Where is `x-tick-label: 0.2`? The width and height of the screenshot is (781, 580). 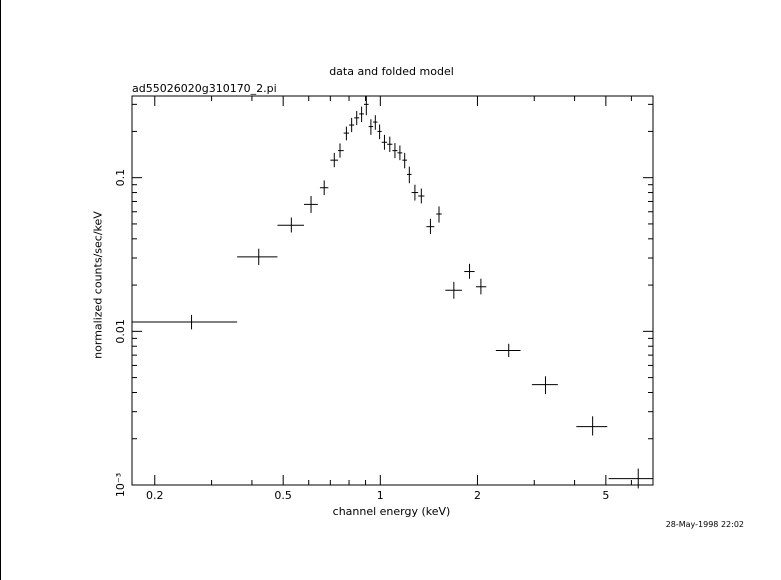
x-tick-label: 0.2 is located at coordinates (155, 495).